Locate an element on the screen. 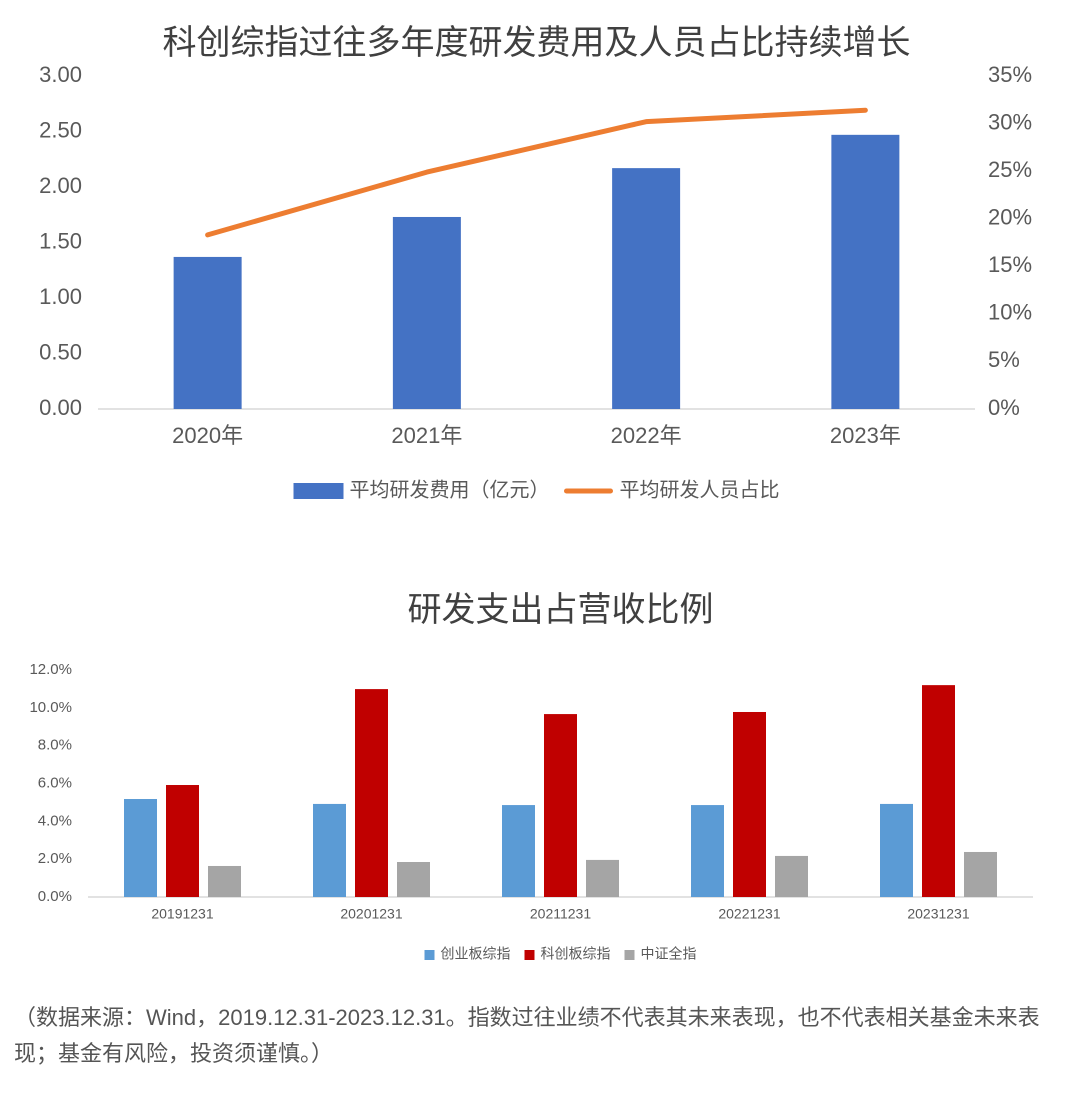 The height and width of the screenshot is (1114, 1080). y2-tick-label: 0% is located at coordinates (1004, 407).